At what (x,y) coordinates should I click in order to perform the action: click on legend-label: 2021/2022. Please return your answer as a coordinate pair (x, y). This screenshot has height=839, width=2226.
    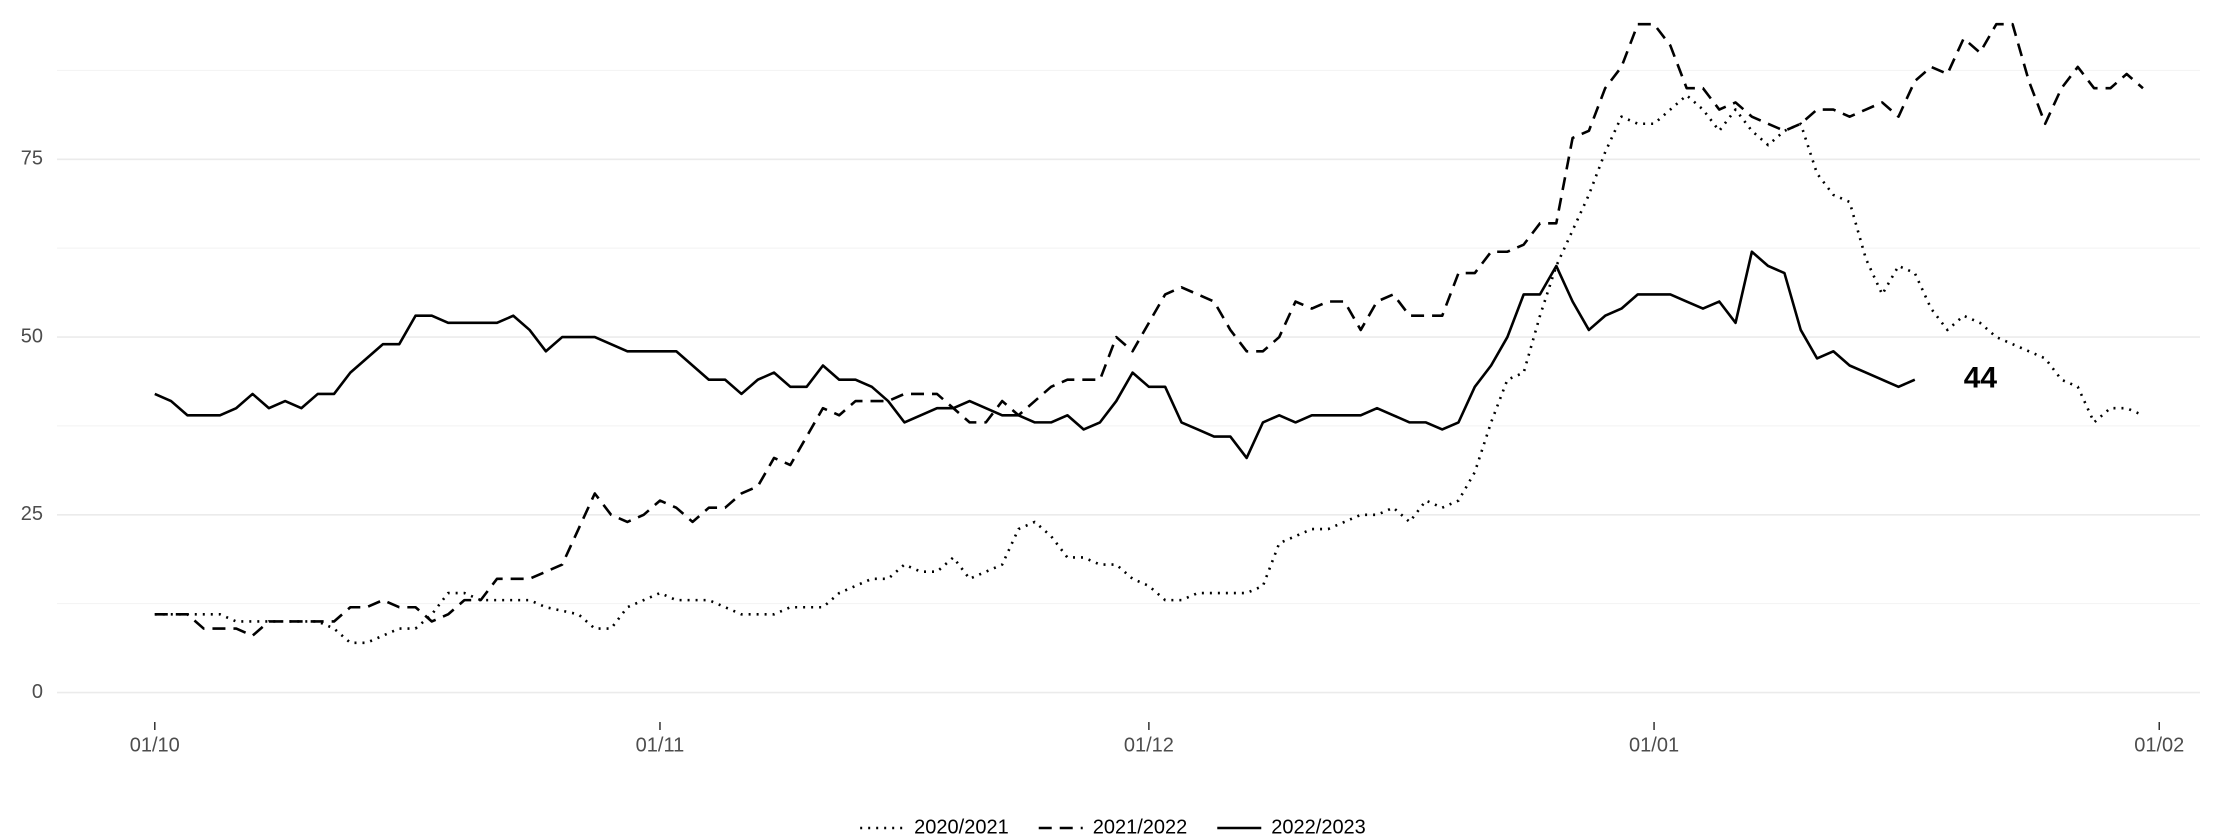
    Looking at the image, I should click on (1140, 827).